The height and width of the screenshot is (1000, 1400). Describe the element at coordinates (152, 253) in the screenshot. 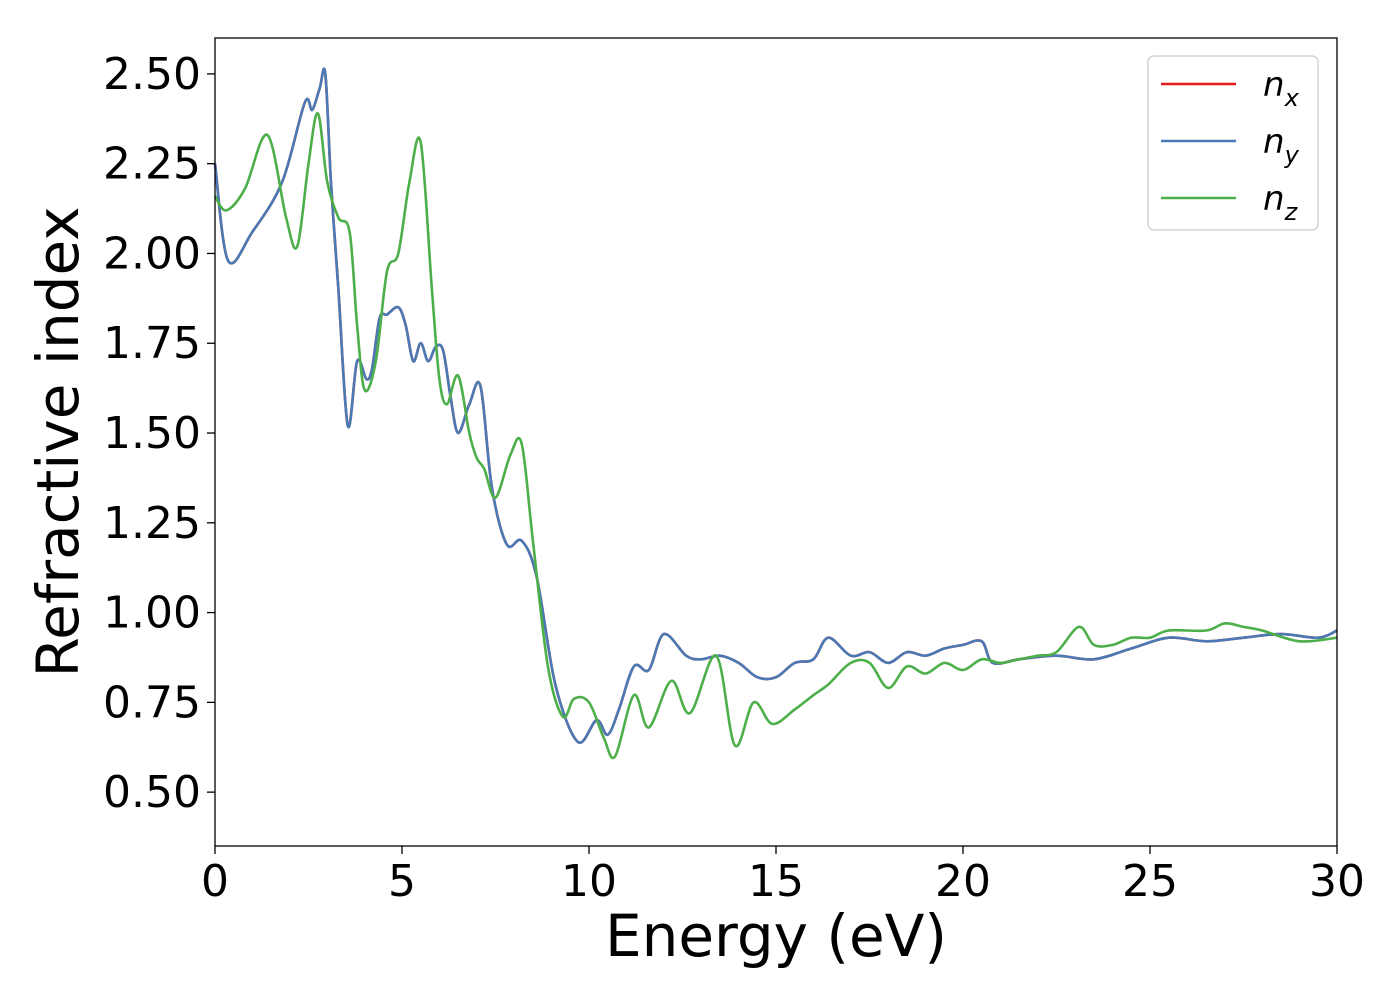

I see `y-tick-label: 2.00` at that location.